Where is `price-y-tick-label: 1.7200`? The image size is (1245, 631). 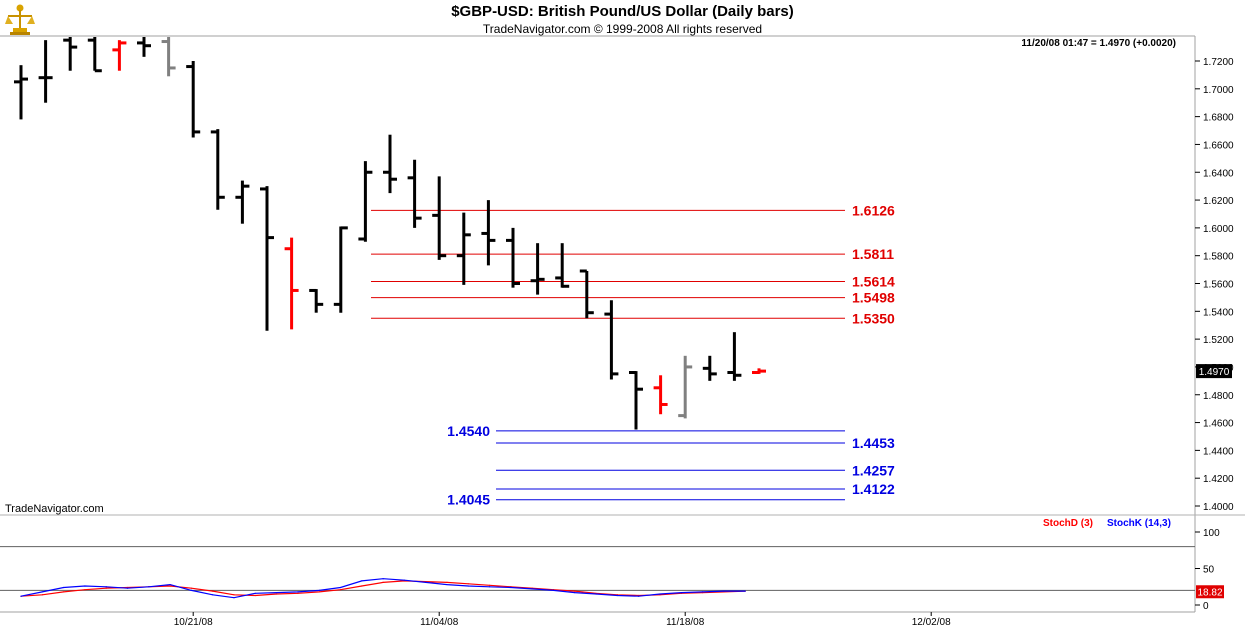 price-y-tick-label: 1.7200 is located at coordinates (1218, 62).